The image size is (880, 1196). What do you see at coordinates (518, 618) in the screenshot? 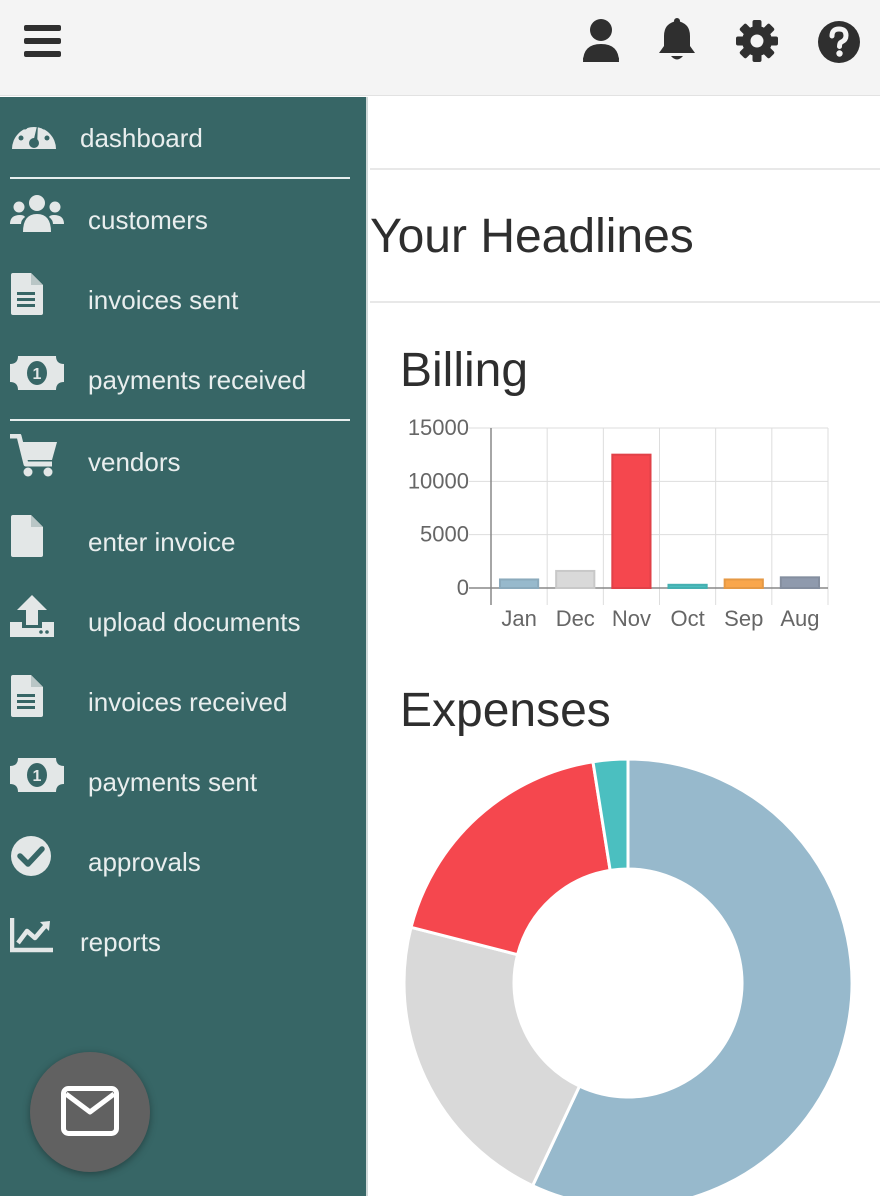
I see `x-tick-label: Jan` at bounding box center [518, 618].